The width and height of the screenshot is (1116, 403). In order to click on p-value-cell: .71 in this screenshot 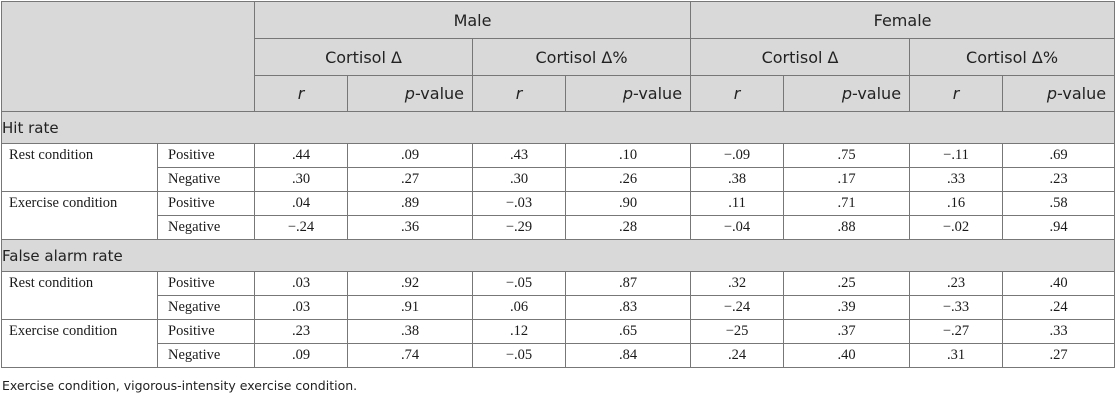, I will do `click(847, 203)`.